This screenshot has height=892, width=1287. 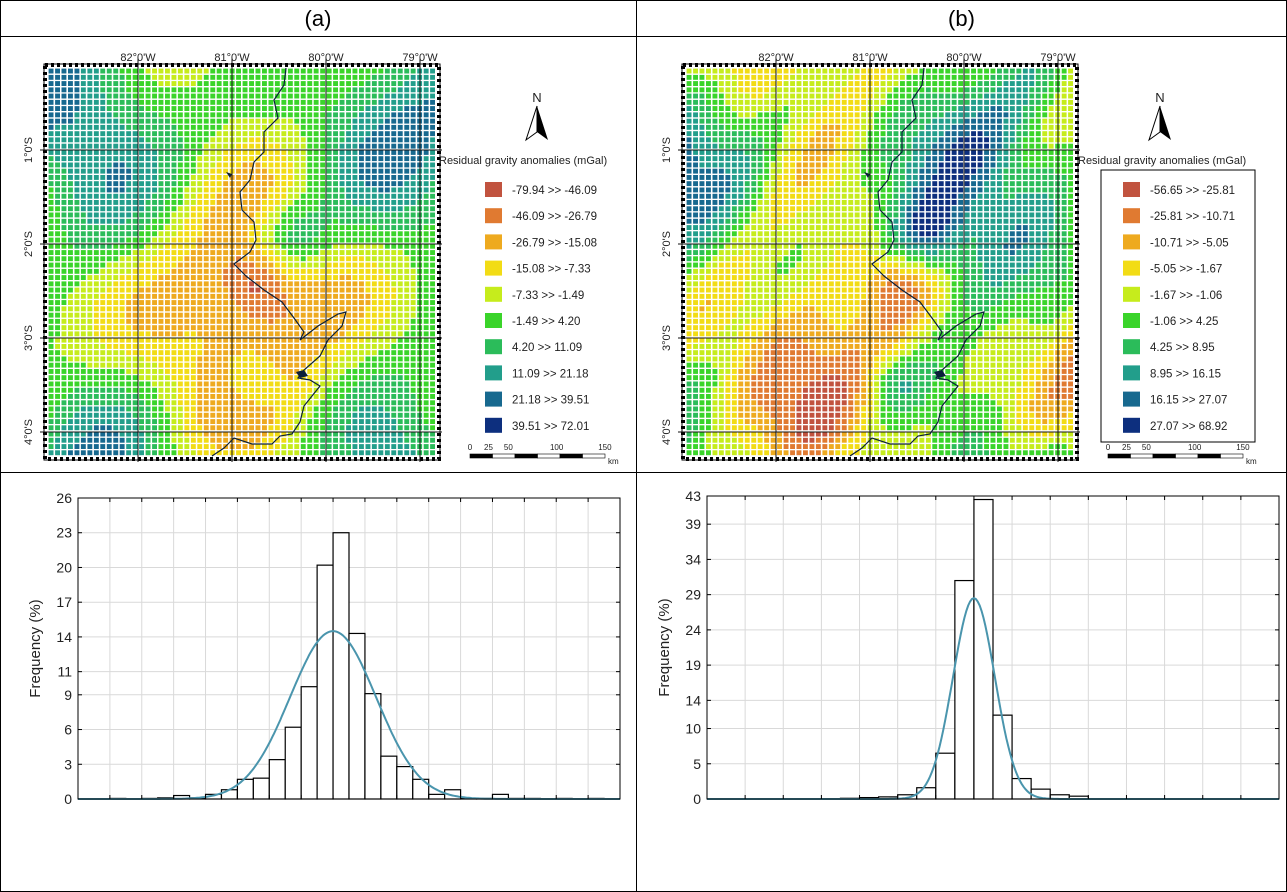 What do you see at coordinates (523, 161) in the screenshot?
I see `legend-title: Residual gravity anomalies (mGal)` at bounding box center [523, 161].